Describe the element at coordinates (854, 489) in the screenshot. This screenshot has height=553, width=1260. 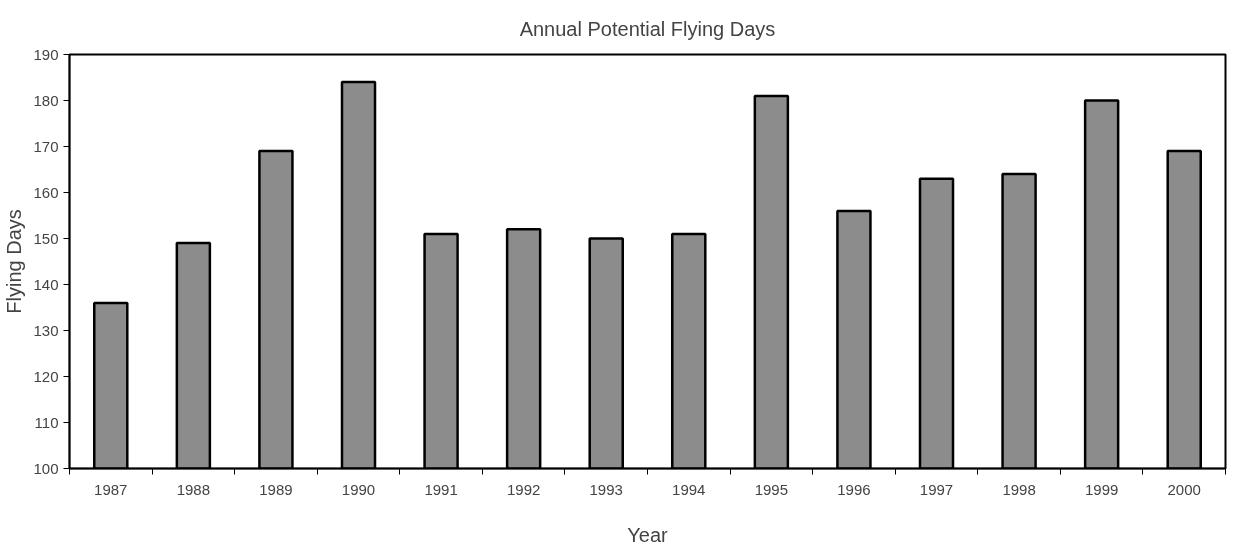
I see `x-tick-label: 1996` at that location.